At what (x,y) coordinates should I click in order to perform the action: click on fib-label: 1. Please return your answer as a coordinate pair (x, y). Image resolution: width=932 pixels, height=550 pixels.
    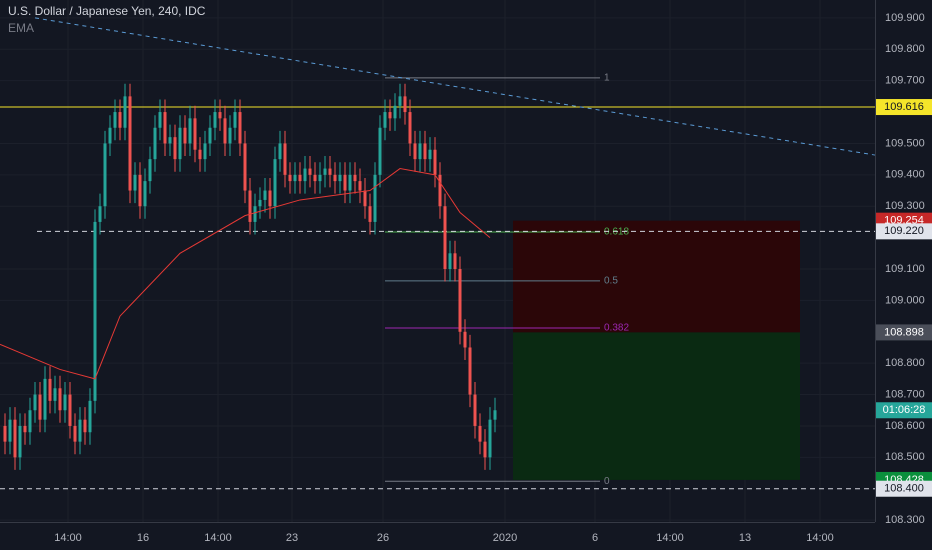
    Looking at the image, I should click on (607, 77).